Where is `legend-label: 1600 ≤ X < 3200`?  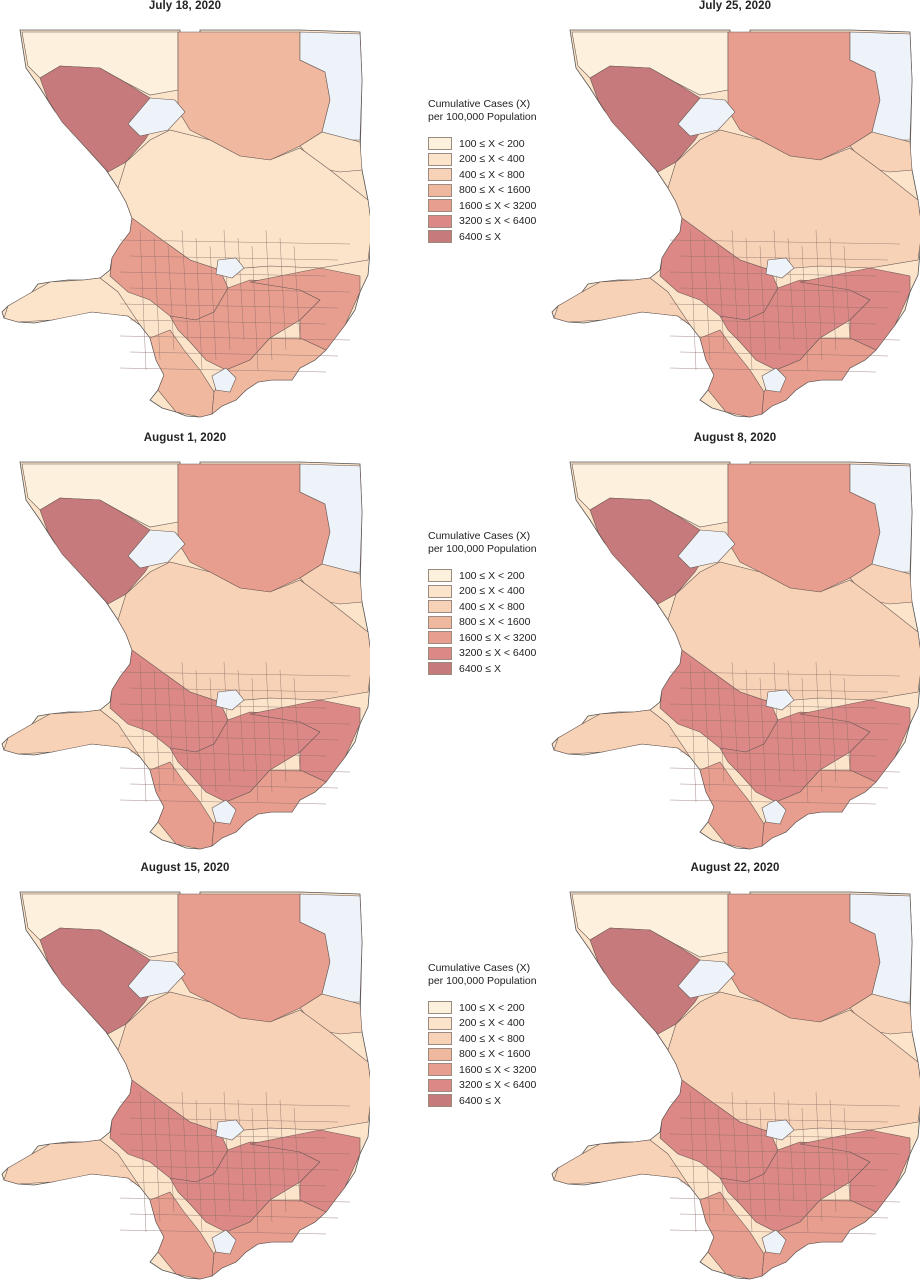
legend-label: 1600 ≤ X < 3200 is located at coordinates (498, 1069).